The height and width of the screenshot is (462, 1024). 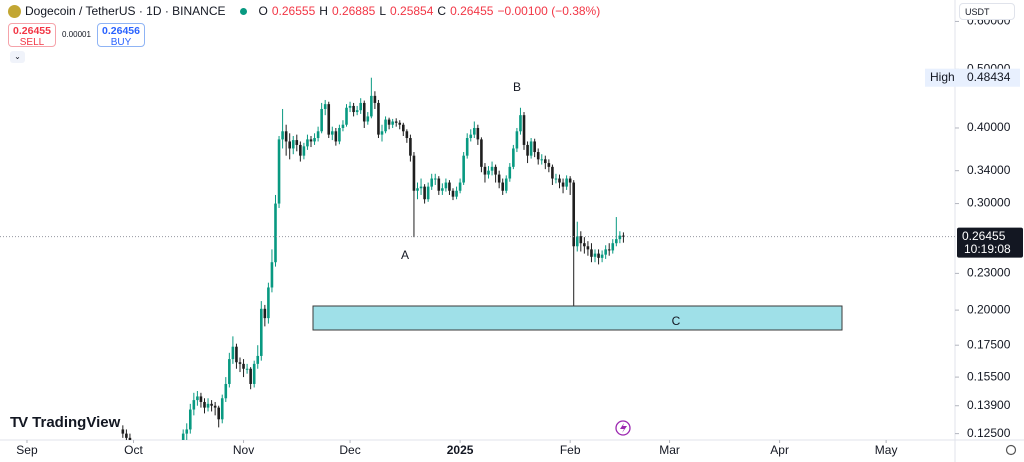 I want to click on ohlc-key: O, so click(x=263, y=11).